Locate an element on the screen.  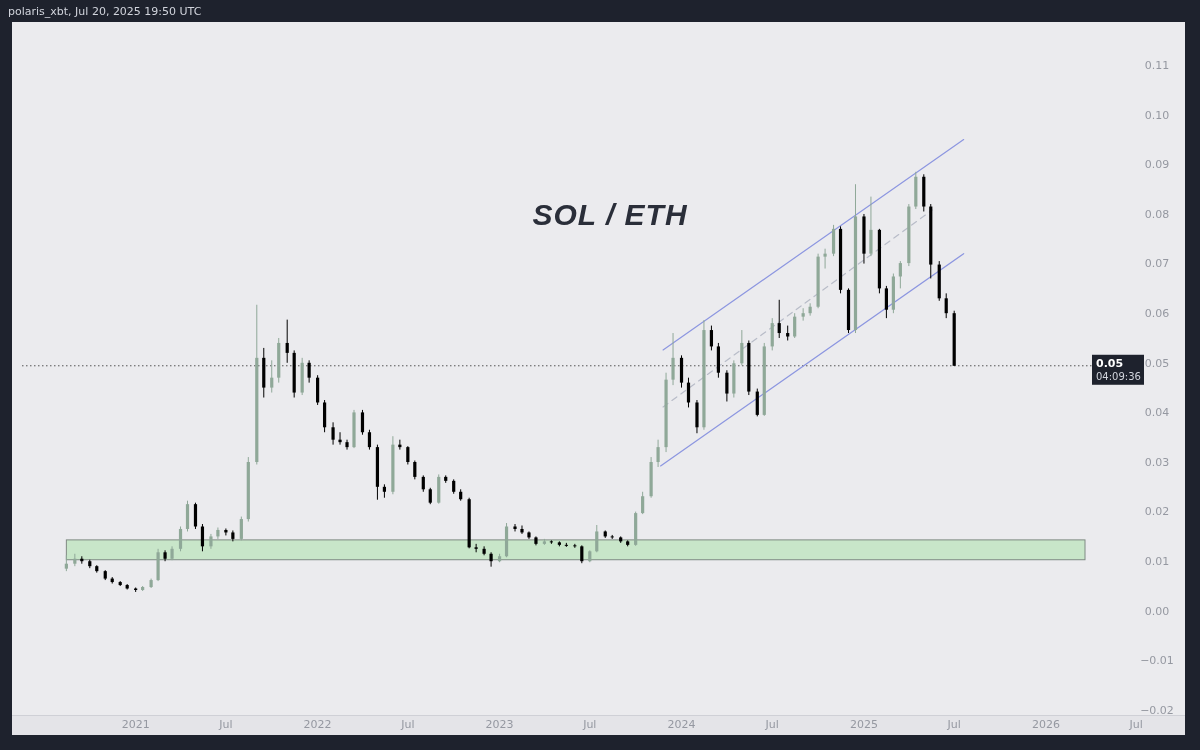
x-tick-label: 2024 is located at coordinates (681, 724).